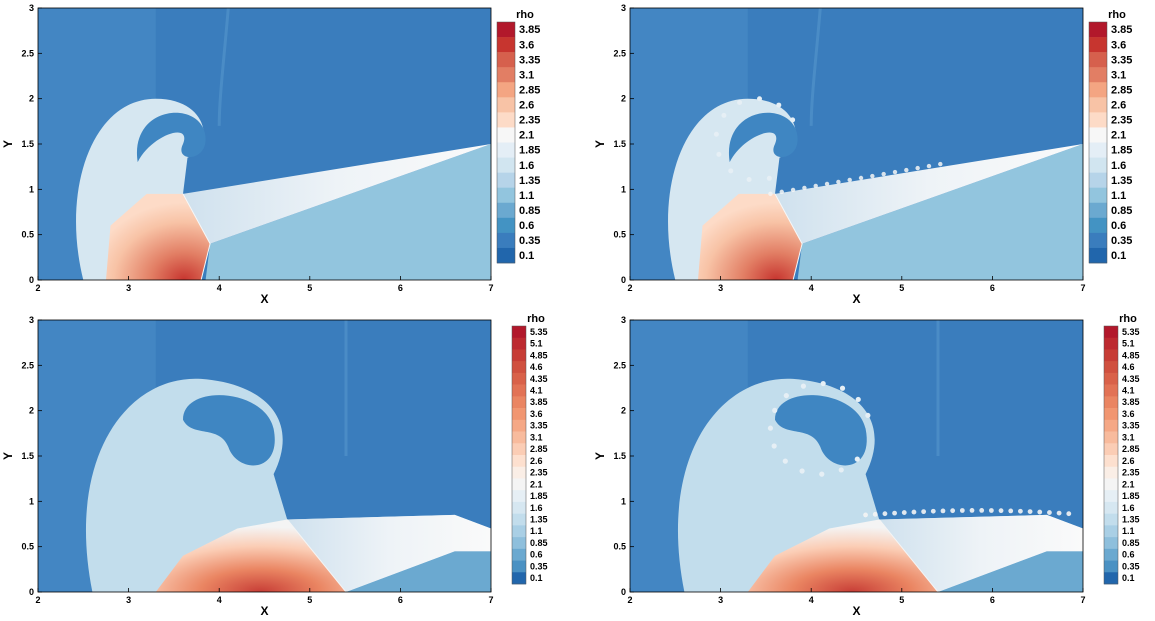 Image resolution: width=1155 pixels, height=621 pixels. I want to click on shear-wedge, so click(389, 553).